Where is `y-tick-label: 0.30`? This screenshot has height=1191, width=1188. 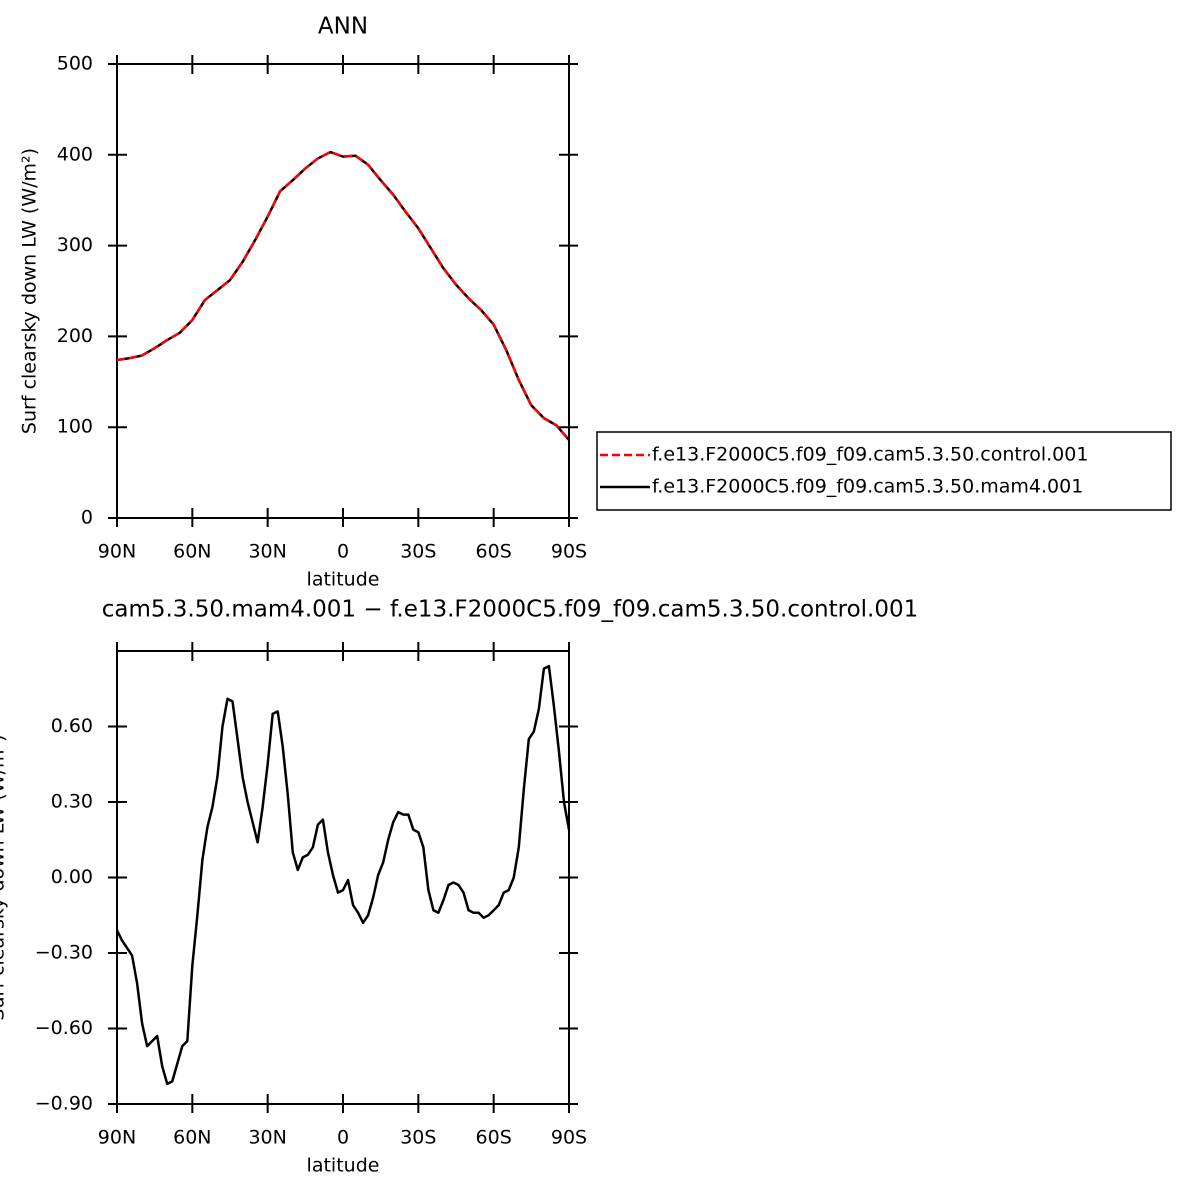 y-tick-label: 0.30 is located at coordinates (72, 802).